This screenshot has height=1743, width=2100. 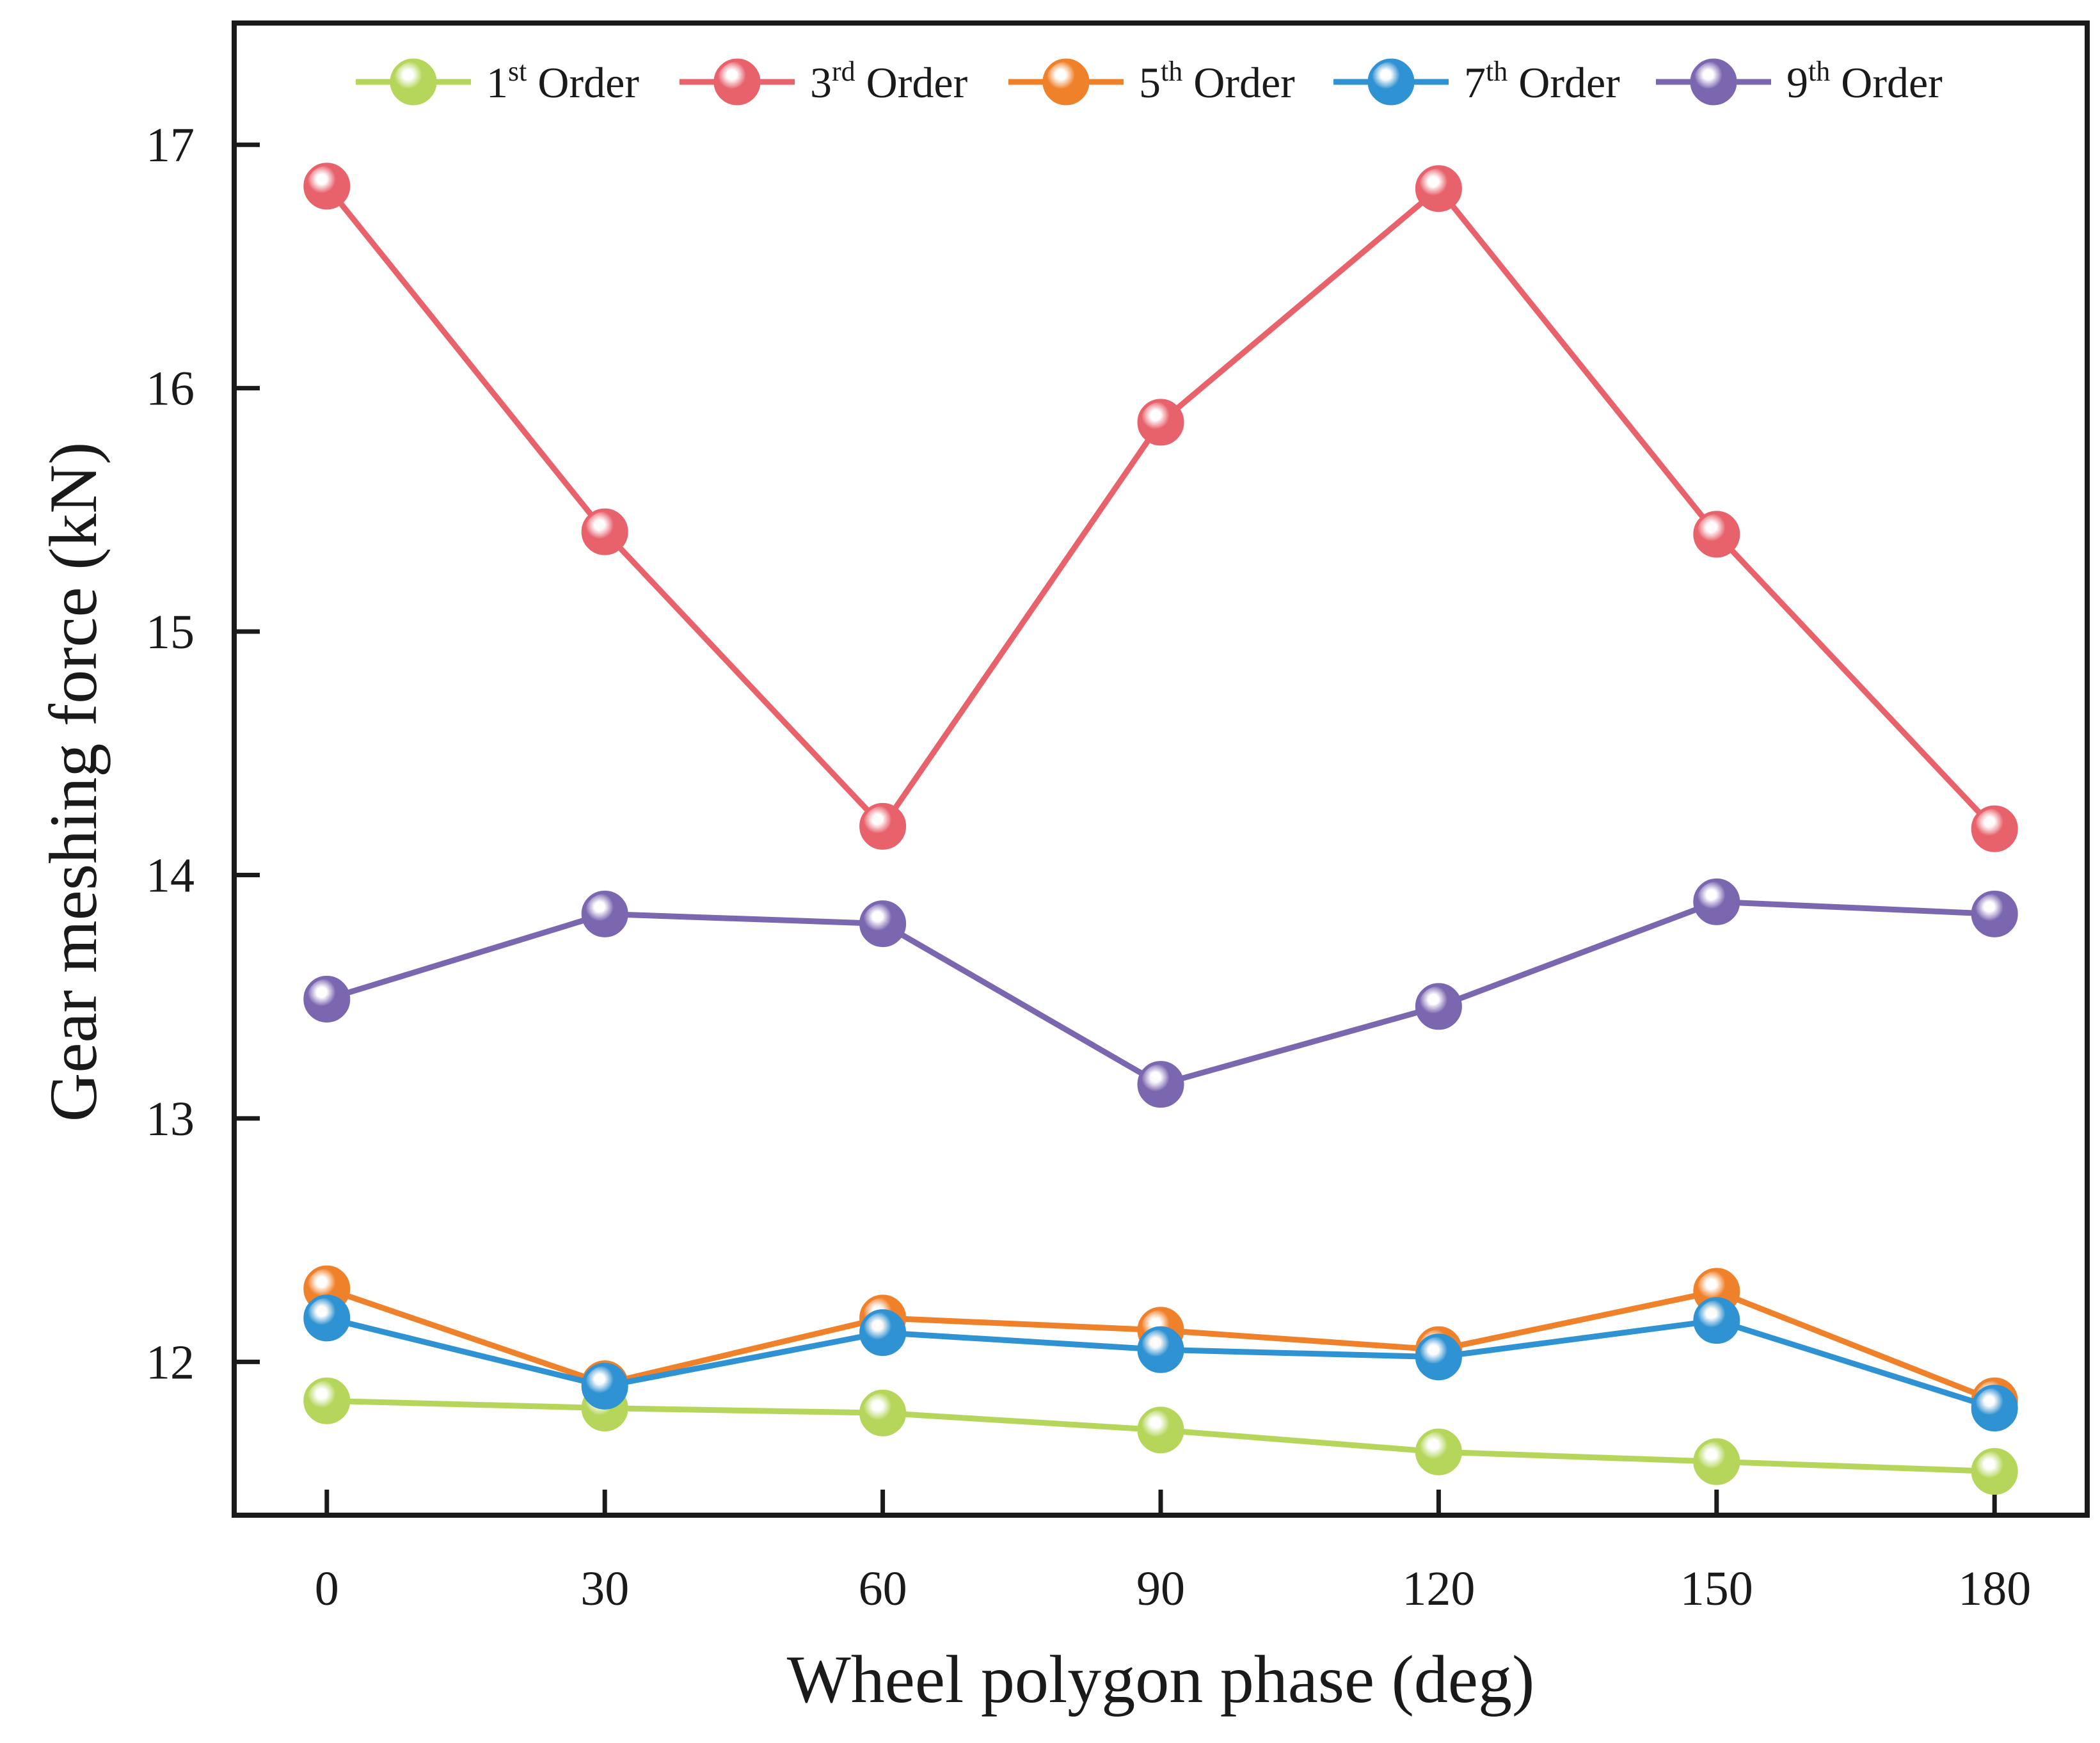 What do you see at coordinates (883, 1589) in the screenshot?
I see `x-tick-label: 60` at bounding box center [883, 1589].